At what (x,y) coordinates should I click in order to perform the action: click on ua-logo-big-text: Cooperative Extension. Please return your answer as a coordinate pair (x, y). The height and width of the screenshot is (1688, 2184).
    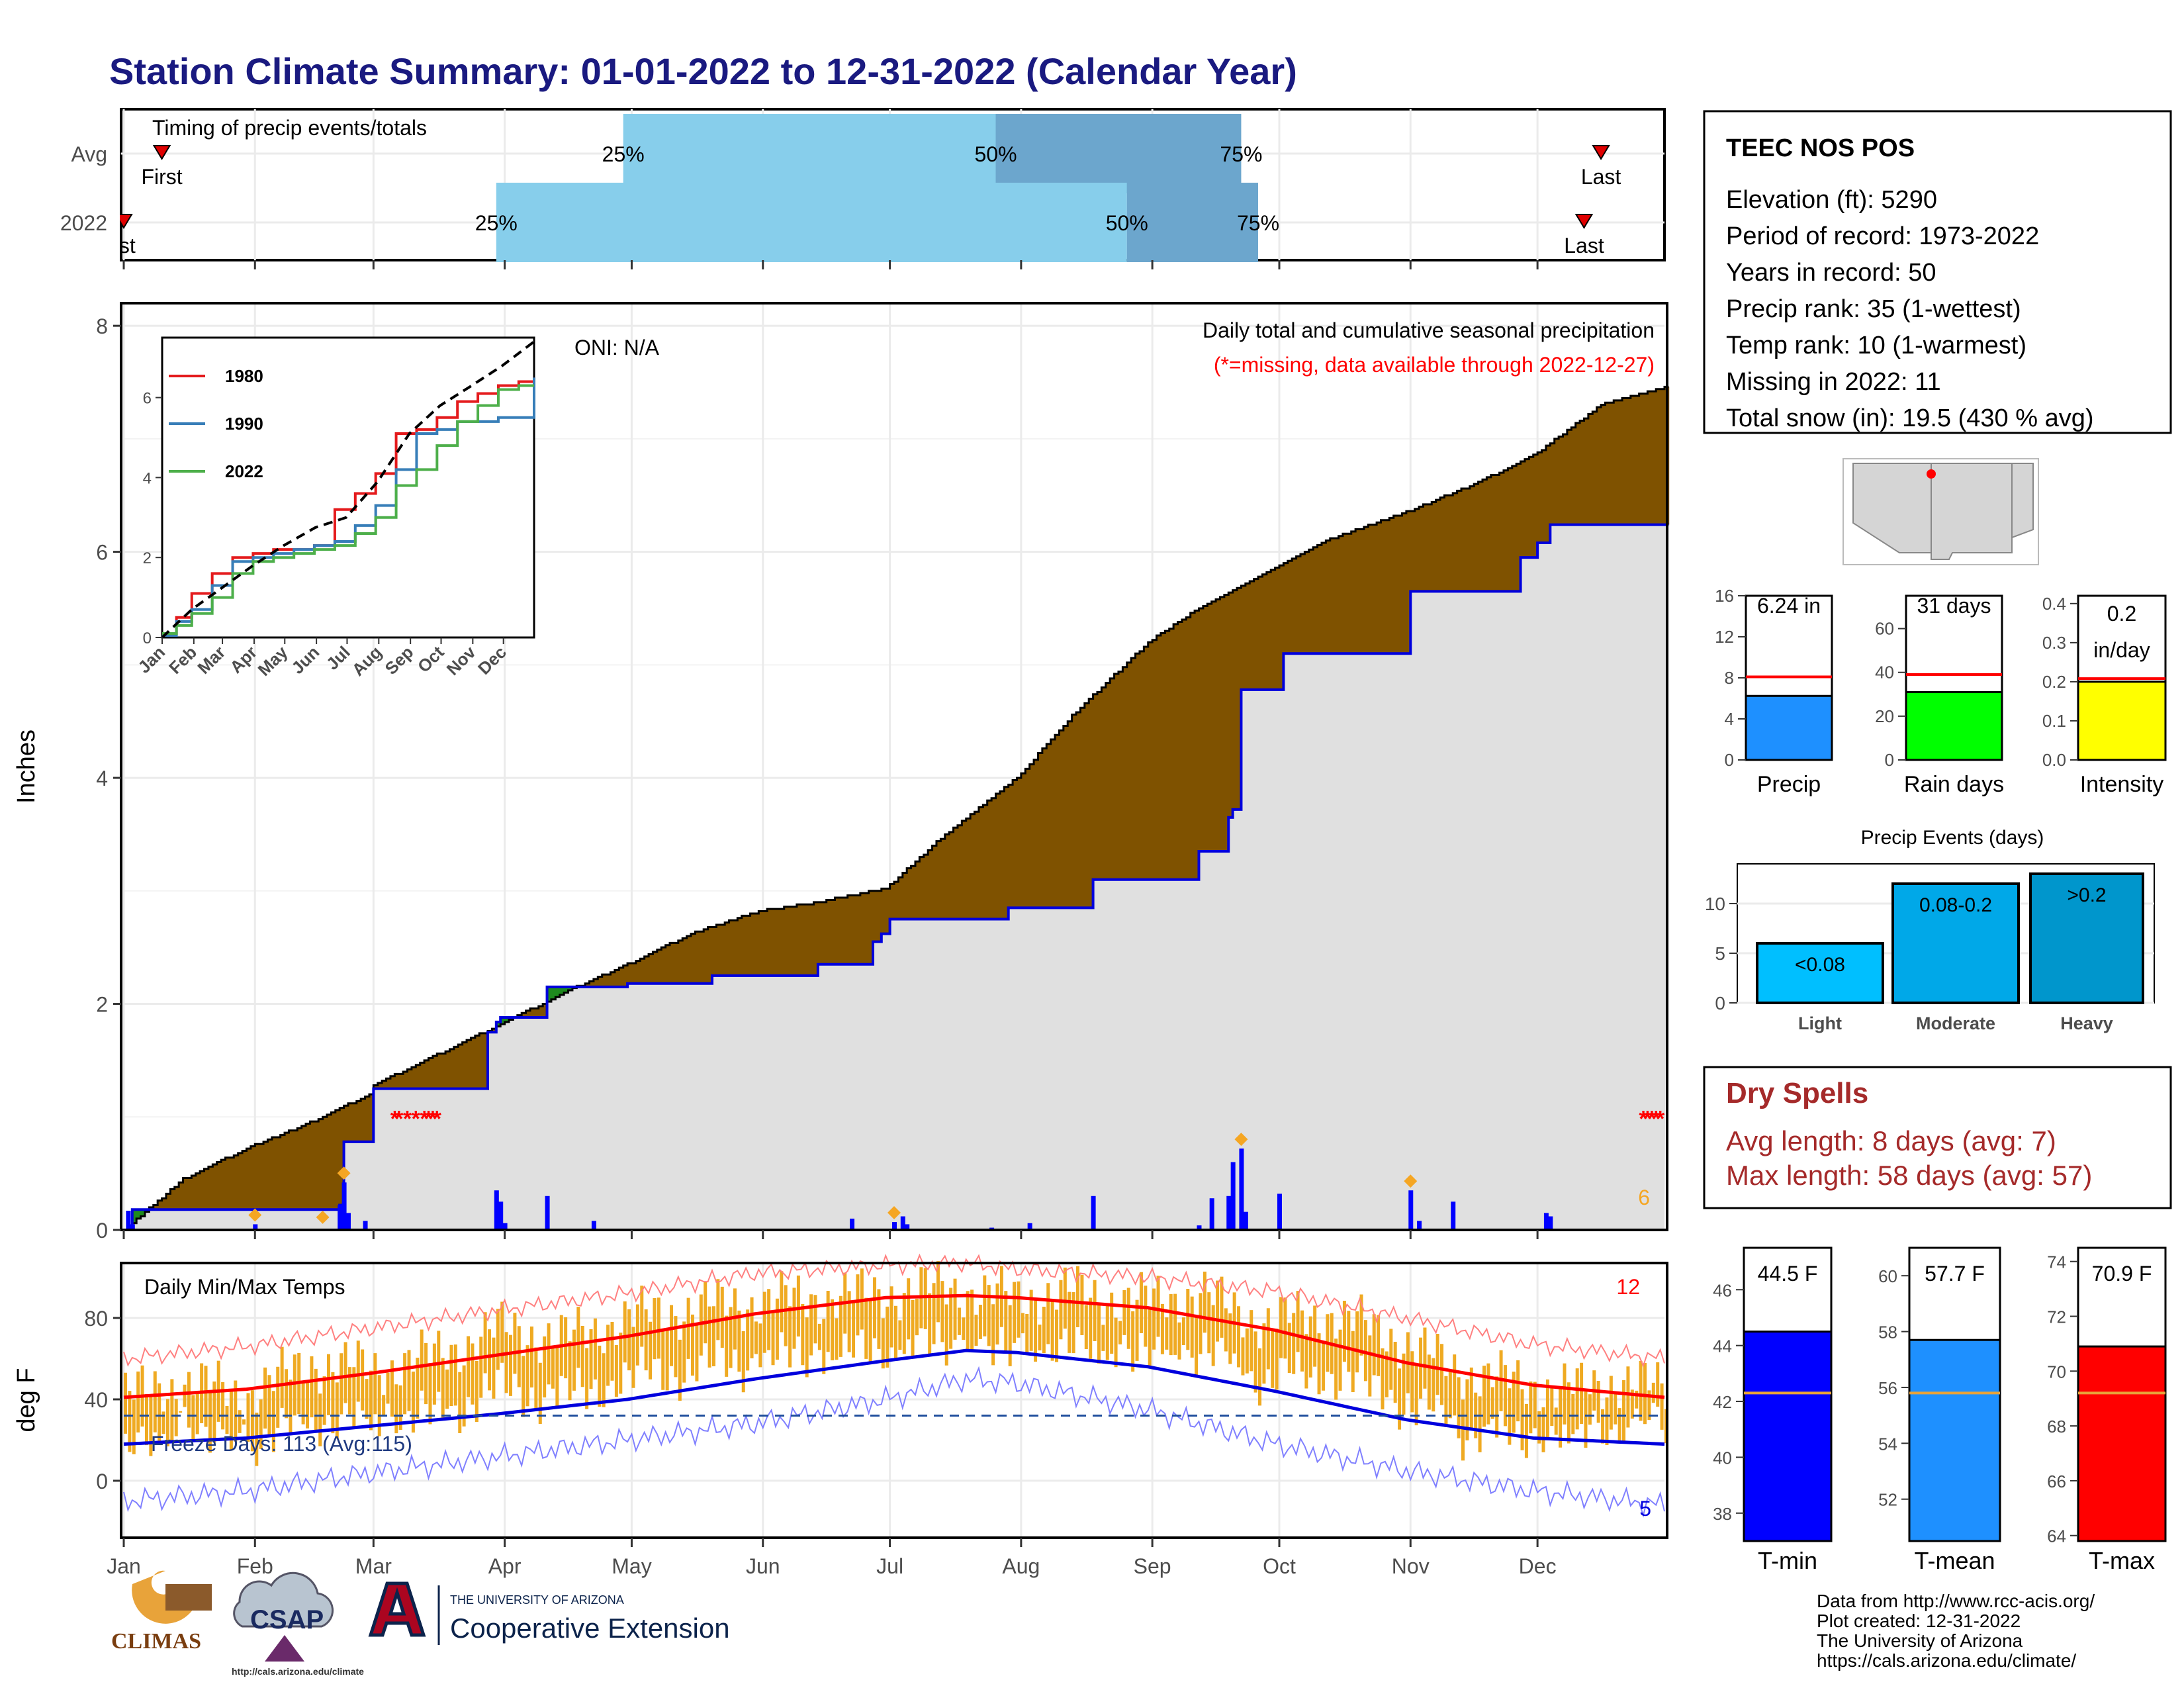
    Looking at the image, I should click on (590, 1628).